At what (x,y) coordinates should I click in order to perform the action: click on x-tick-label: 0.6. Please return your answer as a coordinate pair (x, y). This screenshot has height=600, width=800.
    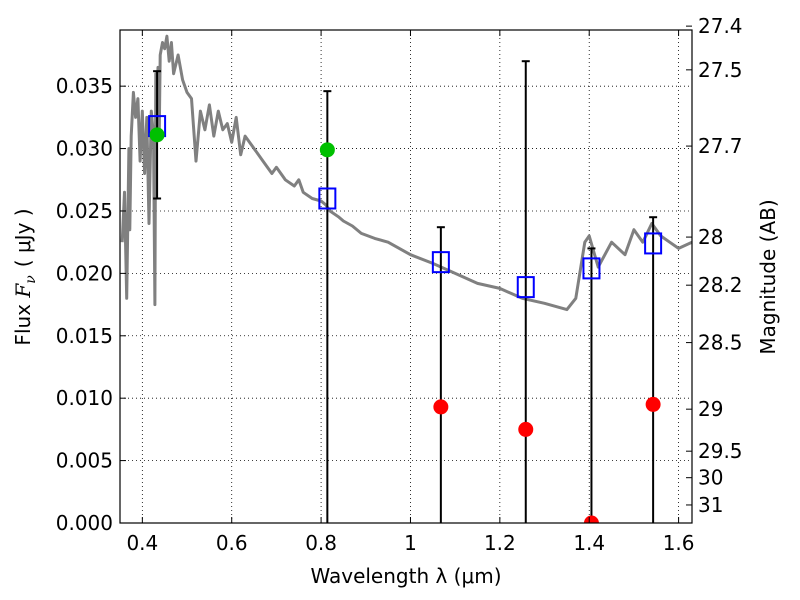
    Looking at the image, I should click on (232, 543).